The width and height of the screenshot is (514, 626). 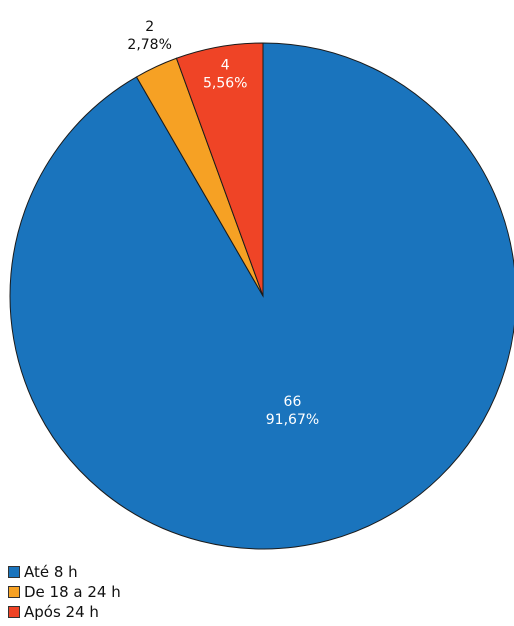 What do you see at coordinates (149, 45) in the screenshot?
I see `slice-percent-label: 2,78%` at bounding box center [149, 45].